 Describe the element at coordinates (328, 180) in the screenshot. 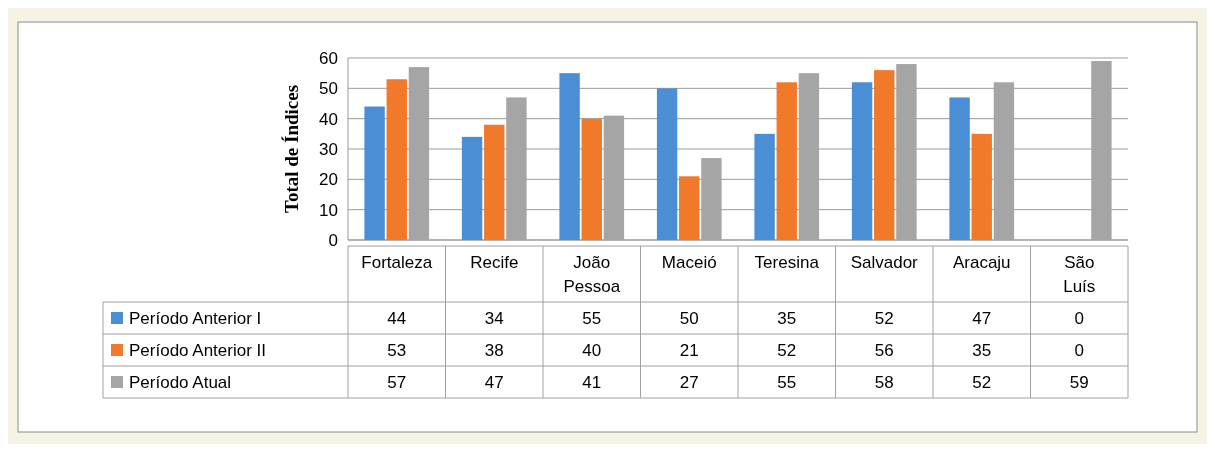

I see `y-tick-label: 20` at that location.